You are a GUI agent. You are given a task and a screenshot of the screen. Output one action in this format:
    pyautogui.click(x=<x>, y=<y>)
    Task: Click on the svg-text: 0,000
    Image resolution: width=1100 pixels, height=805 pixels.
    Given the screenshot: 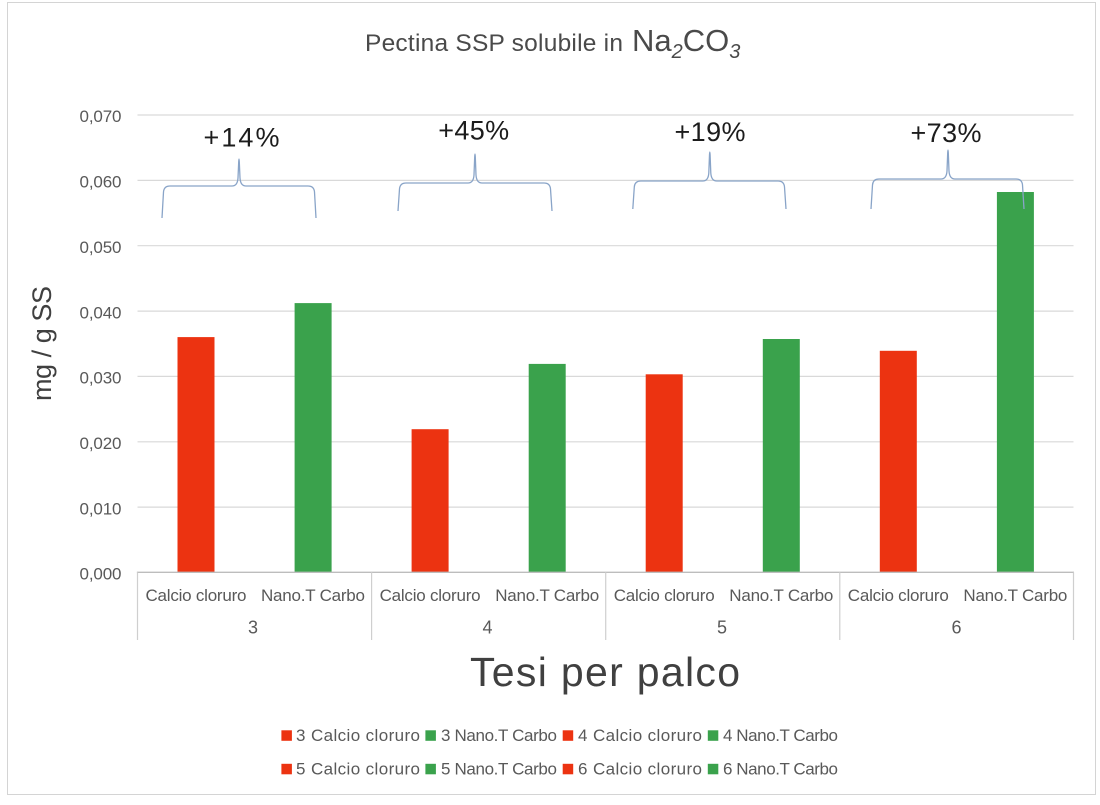 What is the action you would take?
    pyautogui.click(x=101, y=574)
    